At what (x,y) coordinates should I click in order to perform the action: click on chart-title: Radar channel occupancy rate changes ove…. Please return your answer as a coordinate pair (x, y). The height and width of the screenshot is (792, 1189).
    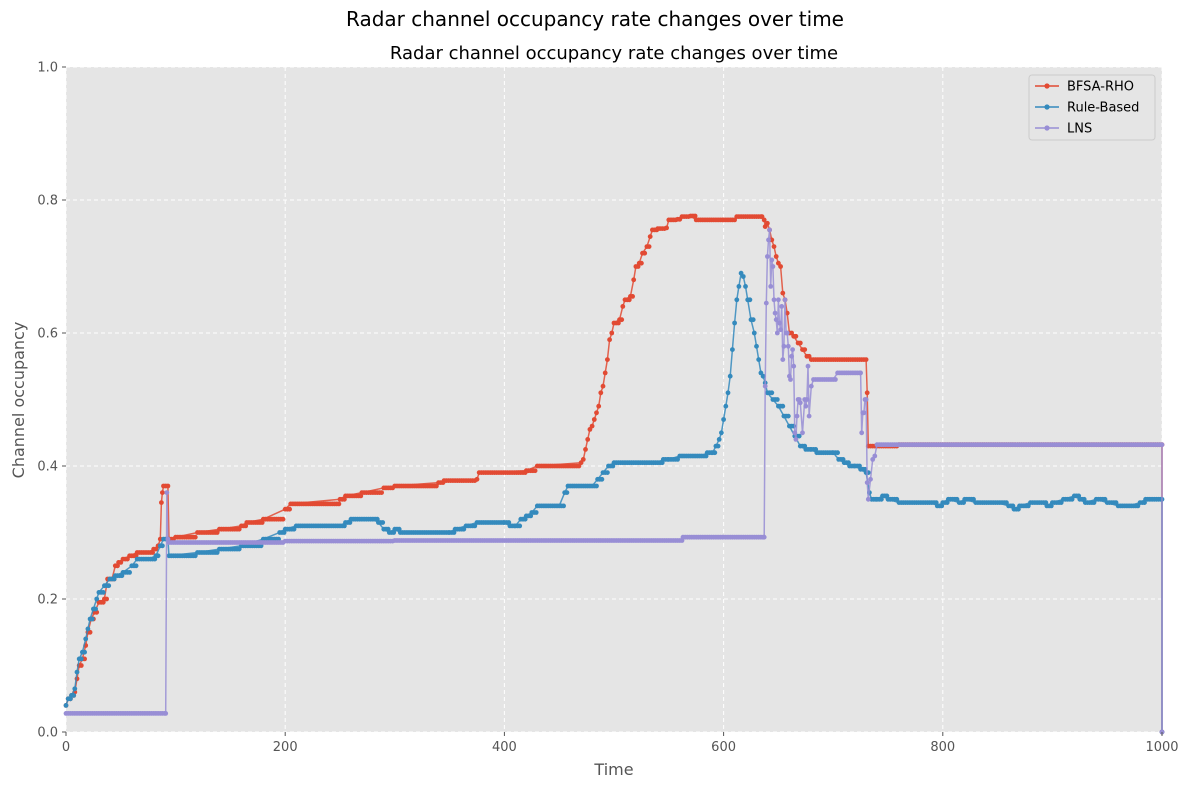
    Looking at the image, I should click on (614, 53).